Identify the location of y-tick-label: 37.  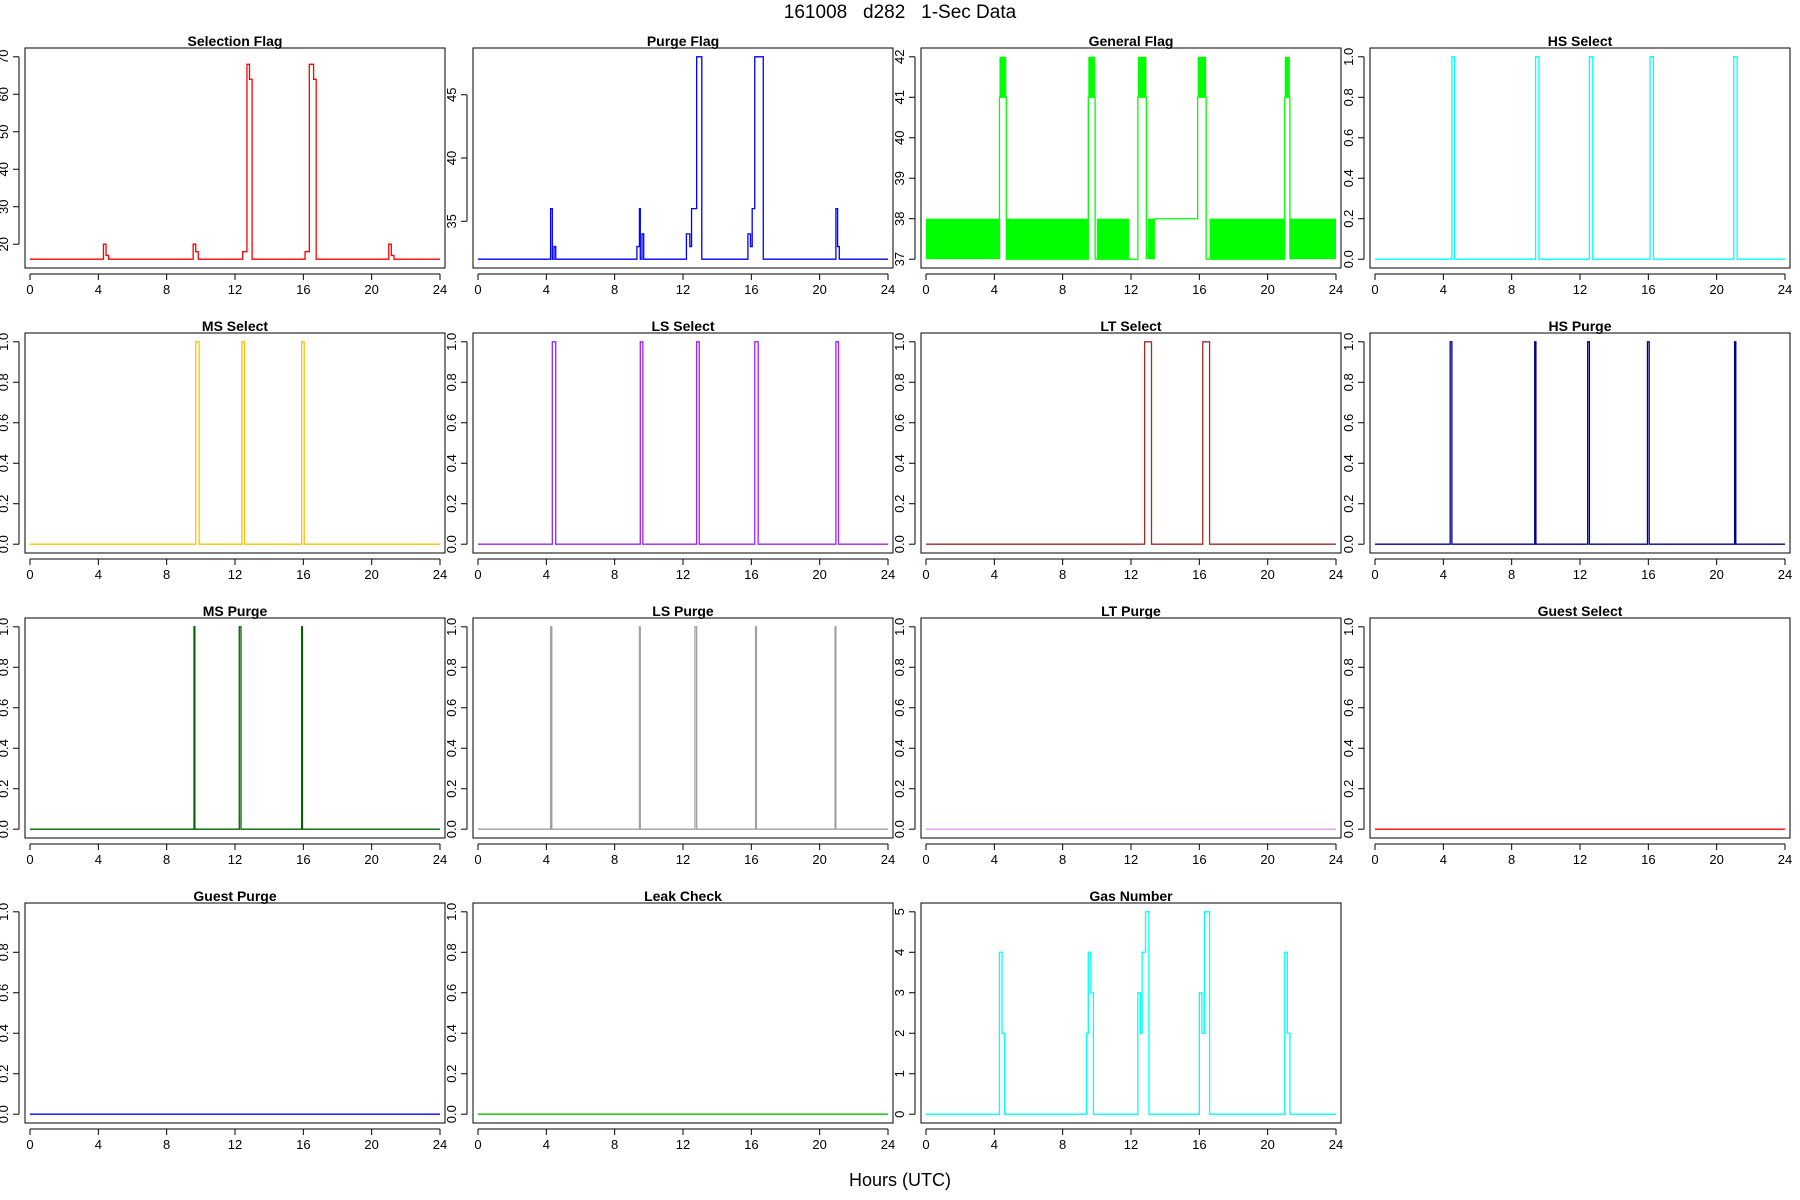
(899, 259).